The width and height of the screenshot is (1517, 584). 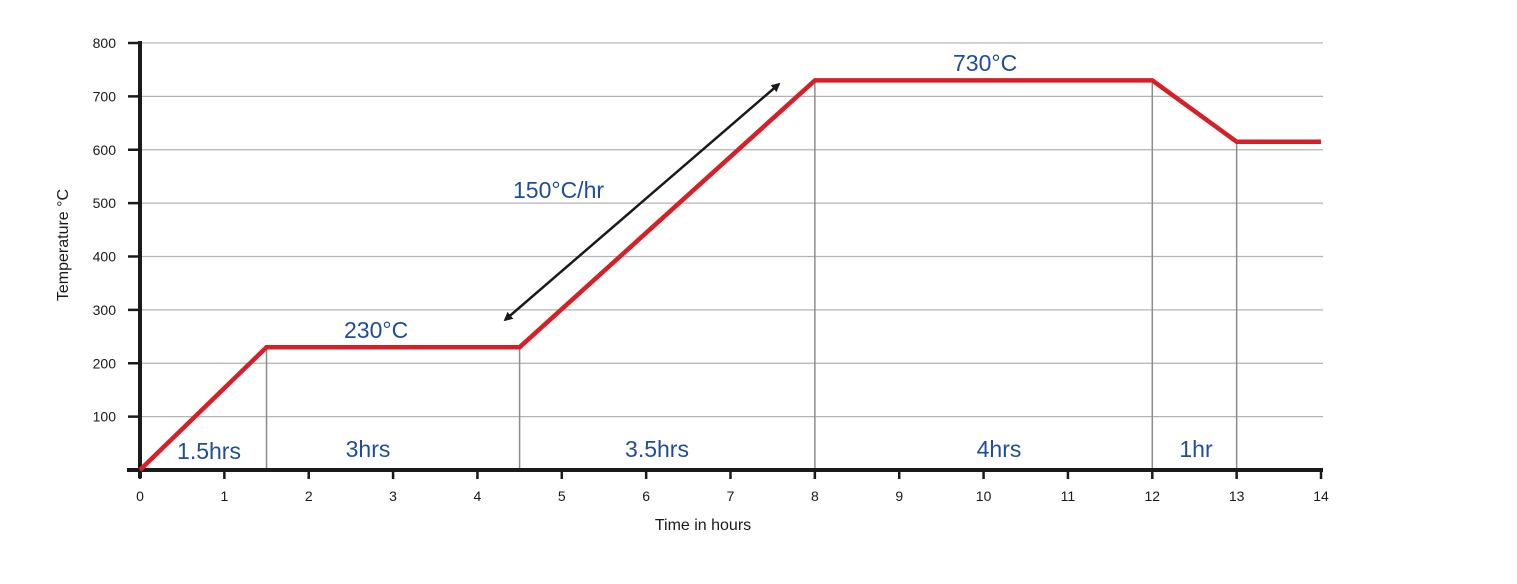 What do you see at coordinates (368, 449) in the screenshot?
I see `duration-label: 3hrs` at bounding box center [368, 449].